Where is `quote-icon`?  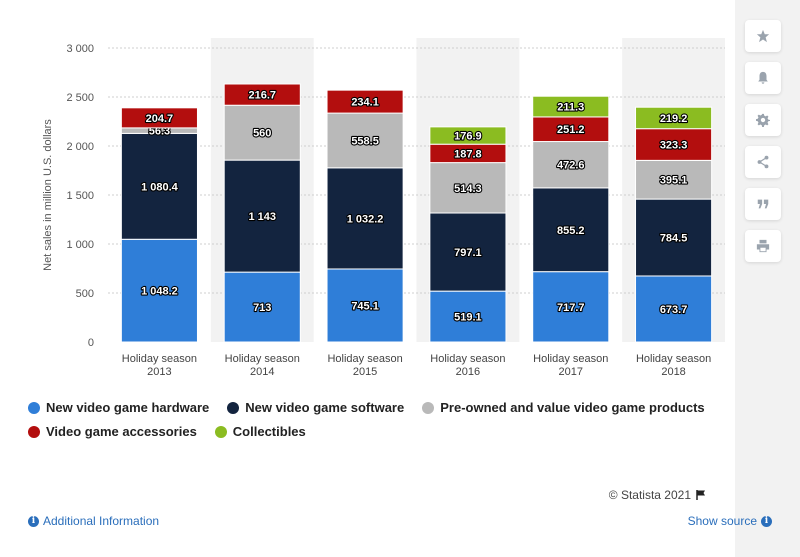
quote-icon is located at coordinates (763, 204).